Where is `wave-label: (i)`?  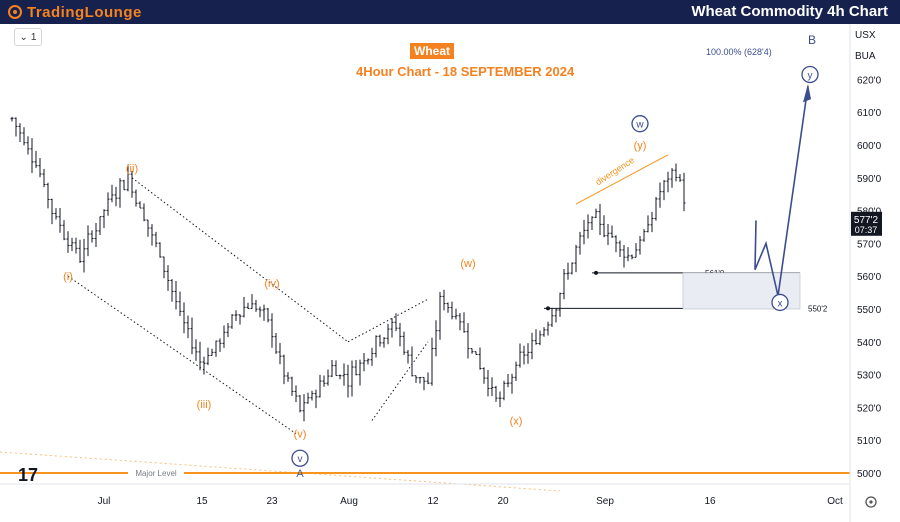
wave-label: (i) is located at coordinates (68, 277).